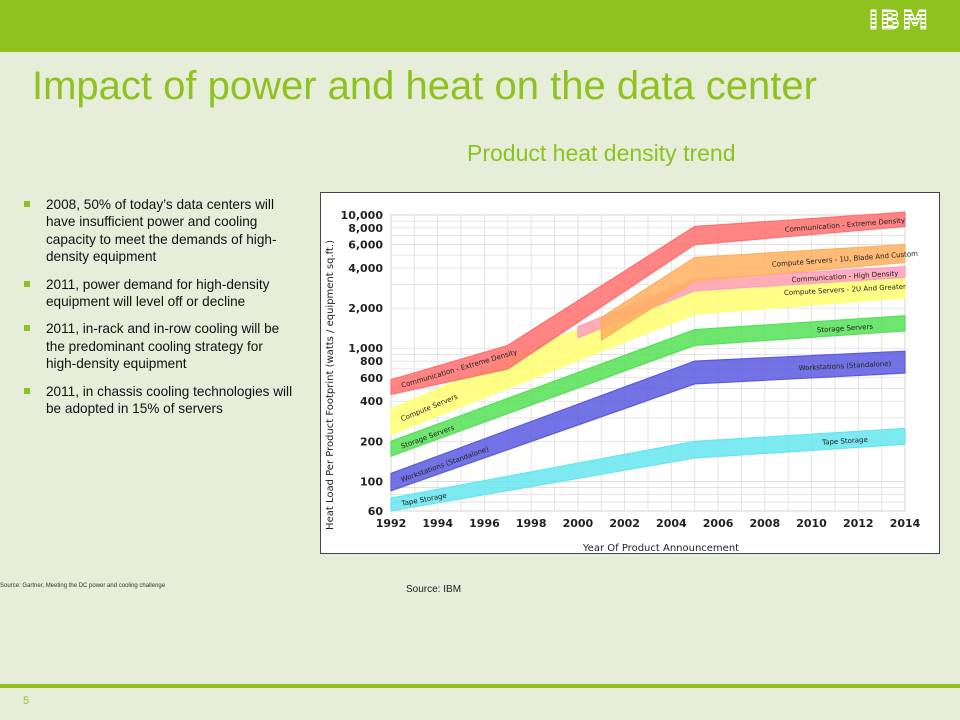 Image resolution: width=960 pixels, height=720 pixels. I want to click on x-tick-label: 2002, so click(624, 523).